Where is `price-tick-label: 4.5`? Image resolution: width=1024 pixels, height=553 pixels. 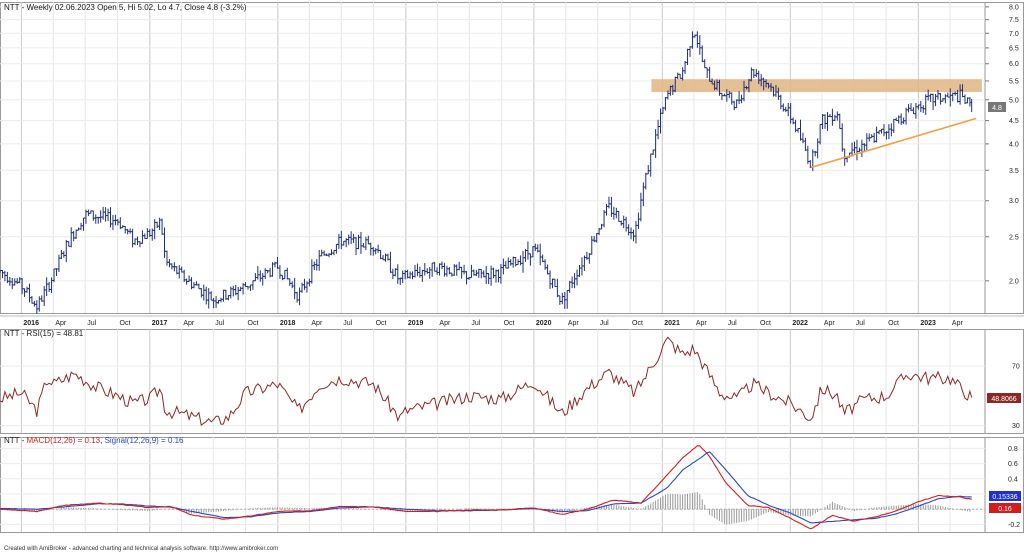
price-tick-label: 4.5 is located at coordinates (1014, 121).